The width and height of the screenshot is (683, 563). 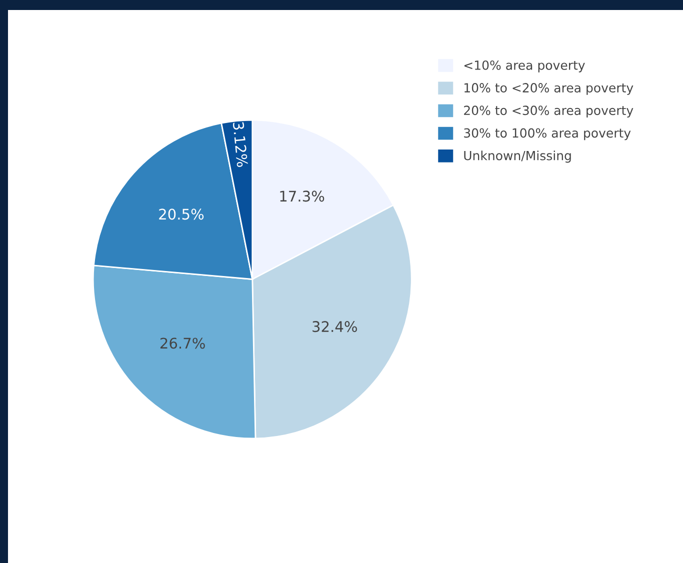 What do you see at coordinates (524, 66) in the screenshot?
I see `legend-label: <10% area poverty` at bounding box center [524, 66].